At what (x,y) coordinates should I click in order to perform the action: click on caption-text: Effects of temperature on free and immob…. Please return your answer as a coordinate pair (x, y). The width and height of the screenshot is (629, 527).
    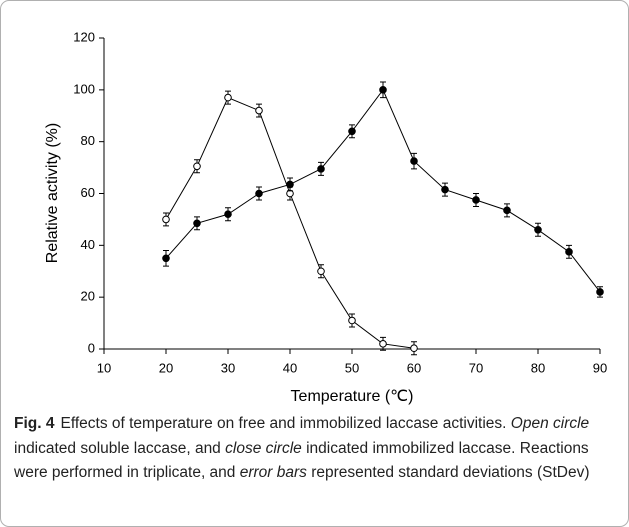
    Looking at the image, I should click on (285, 423).